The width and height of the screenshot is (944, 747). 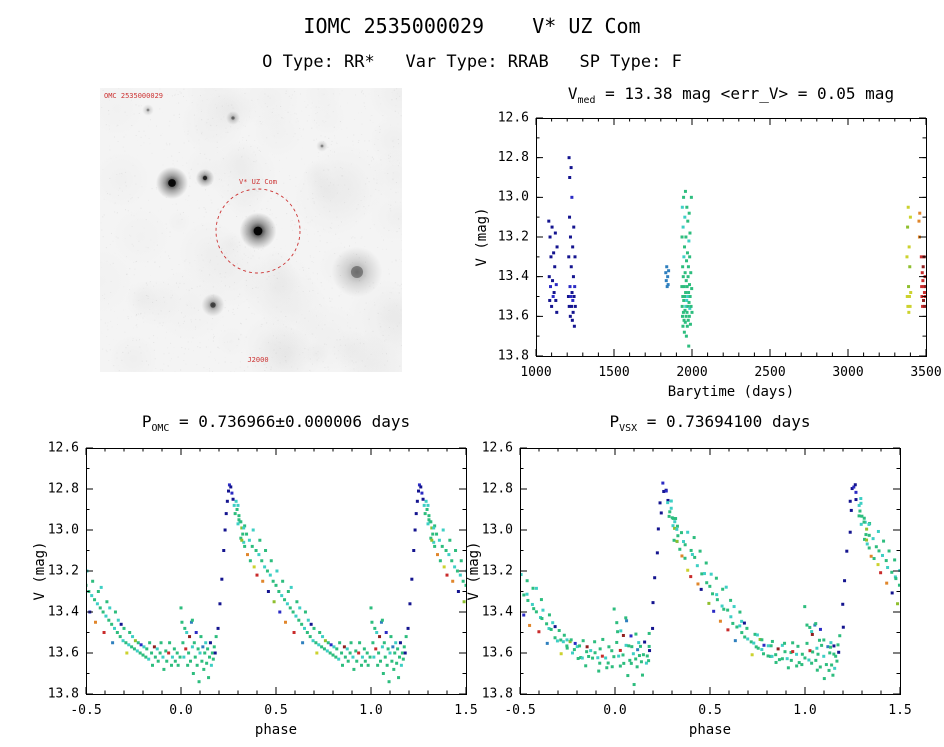 I want to click on finder-chart-image, so click(x=251, y=230).